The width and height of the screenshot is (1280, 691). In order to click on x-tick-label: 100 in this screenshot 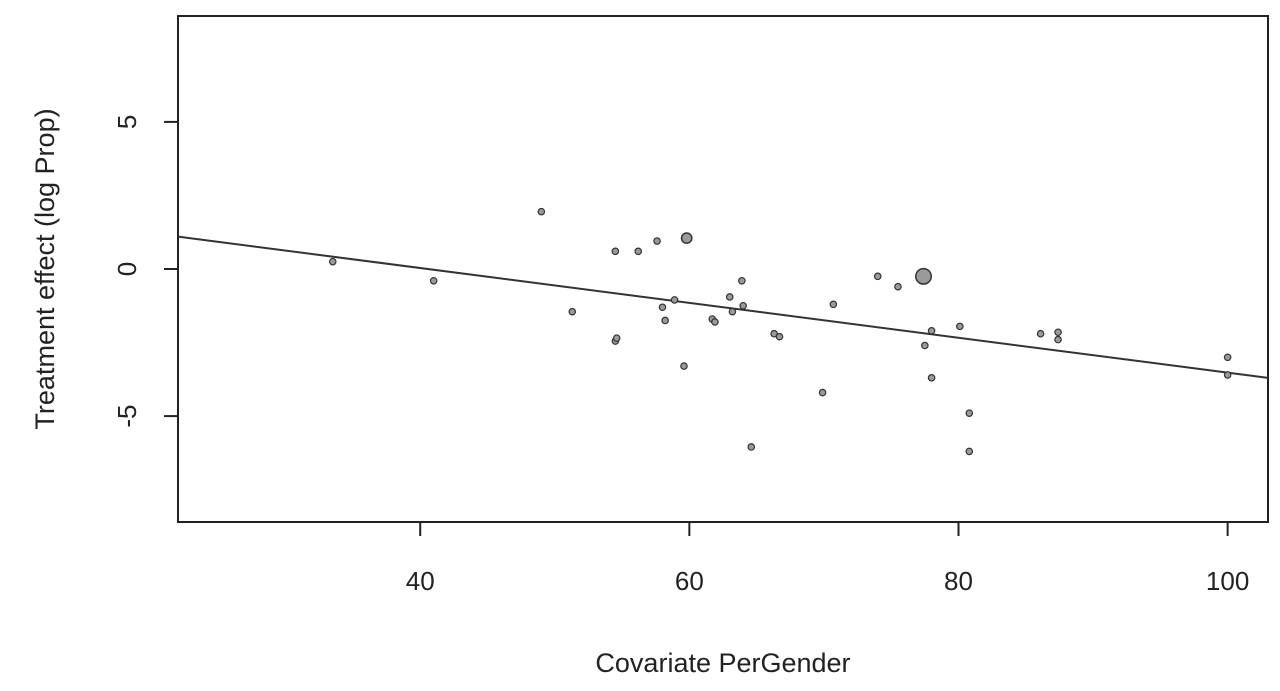, I will do `click(1227, 581)`.